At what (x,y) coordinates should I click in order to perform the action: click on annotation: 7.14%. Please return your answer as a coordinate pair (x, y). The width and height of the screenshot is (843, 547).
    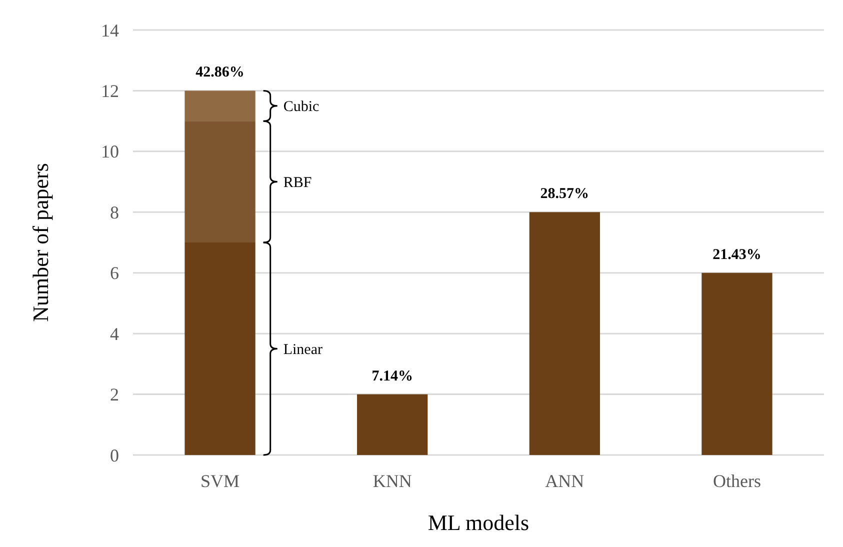
    Looking at the image, I should click on (392, 376).